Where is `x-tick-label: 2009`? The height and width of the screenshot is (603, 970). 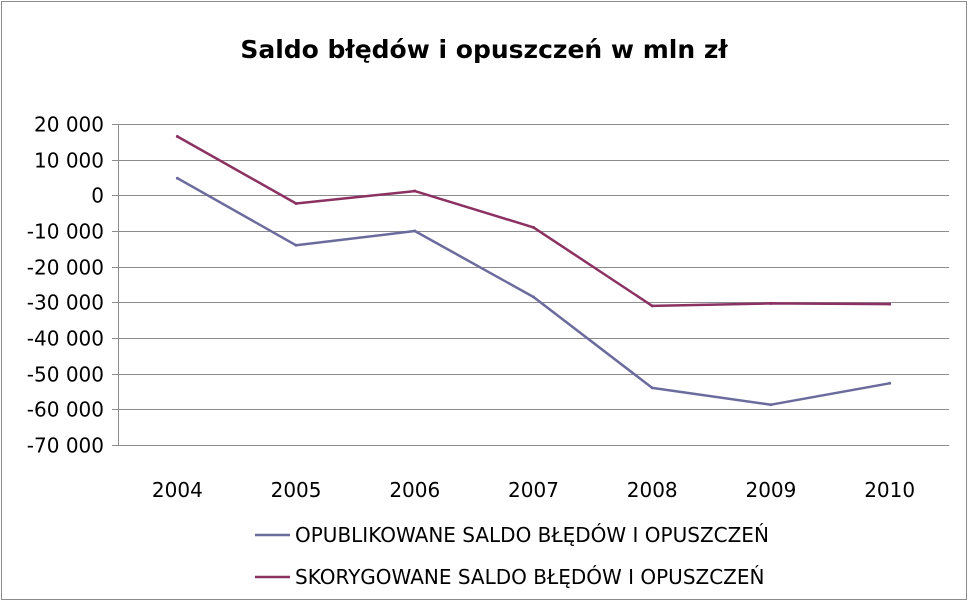 x-tick-label: 2009 is located at coordinates (770, 490).